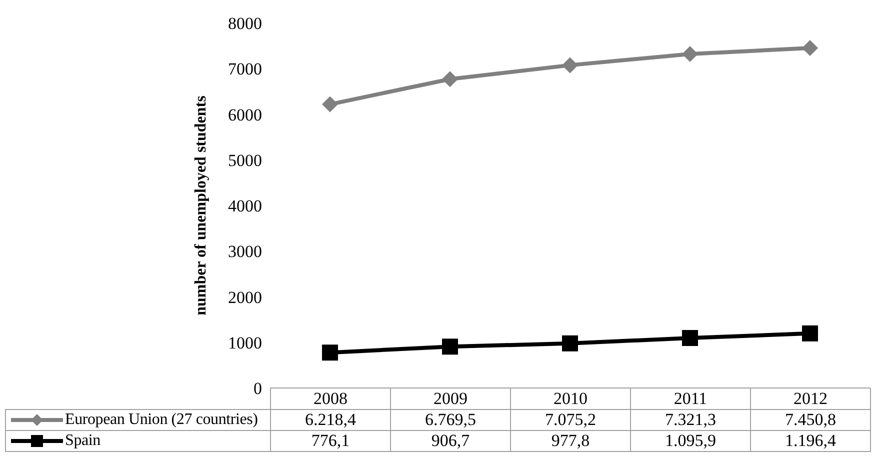 Image resolution: width=877 pixels, height=469 pixels. I want to click on y-tick-label: 2000, so click(245, 297).